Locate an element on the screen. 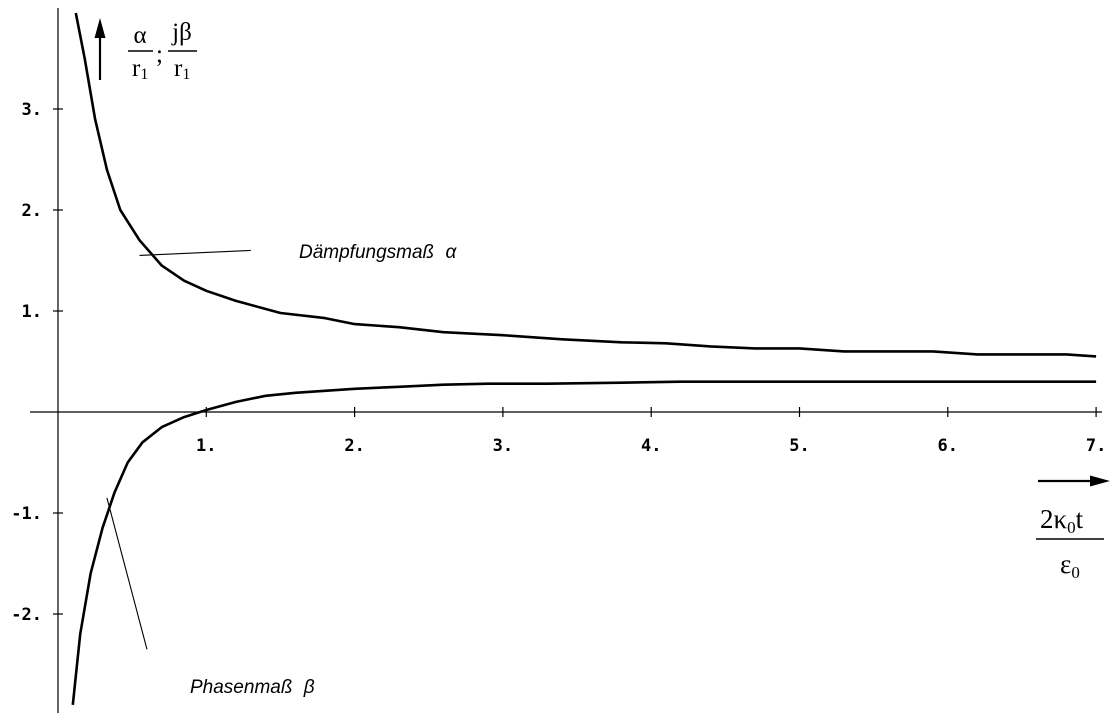 The height and width of the screenshot is (713, 1112). x-label-numerator: 2κ0t is located at coordinates (1062, 520).